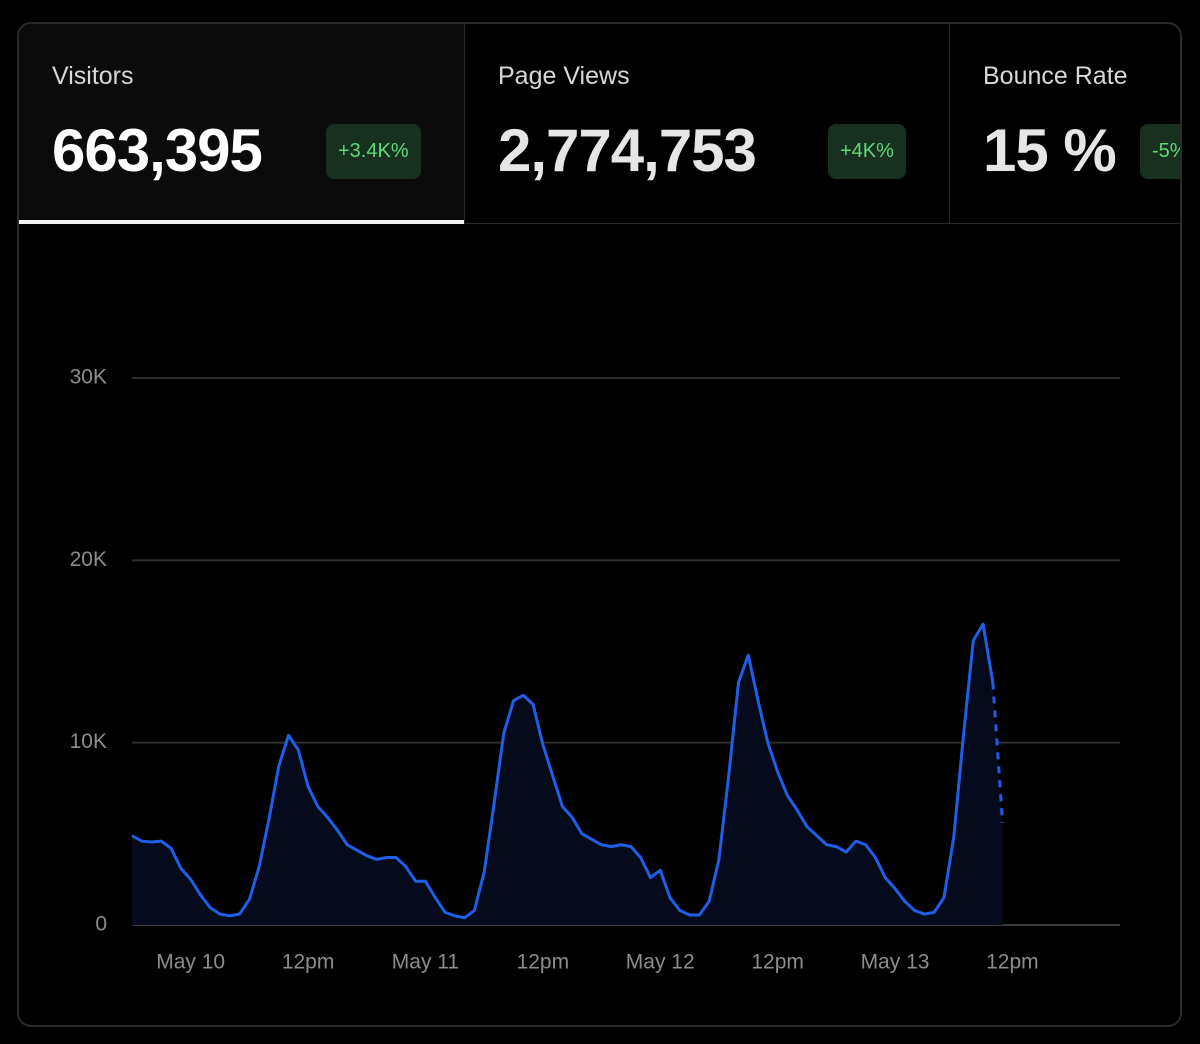 This screenshot has height=1044, width=1200. Describe the element at coordinates (1160, 151) in the screenshot. I see `change-badge: -5%` at that location.